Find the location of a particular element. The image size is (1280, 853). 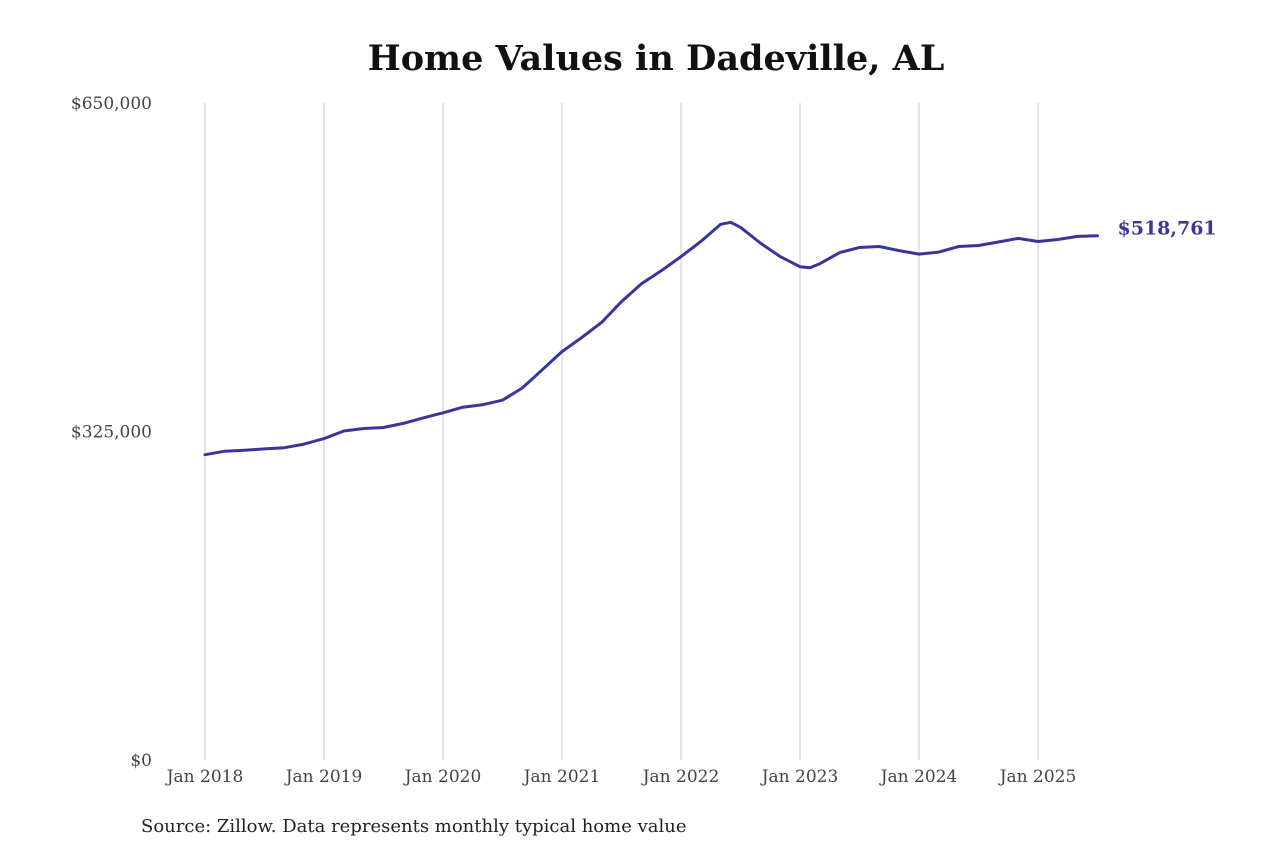

x-tick-label: Jan 2023 is located at coordinates (799, 777).